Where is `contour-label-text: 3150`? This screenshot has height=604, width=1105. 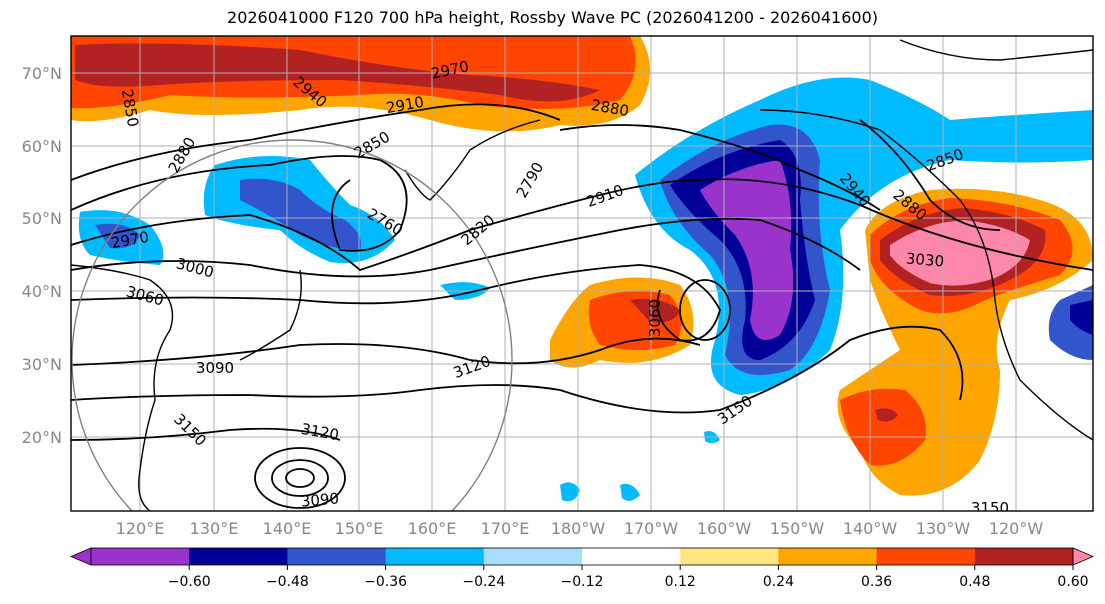 contour-label-text: 3150 is located at coordinates (990, 508).